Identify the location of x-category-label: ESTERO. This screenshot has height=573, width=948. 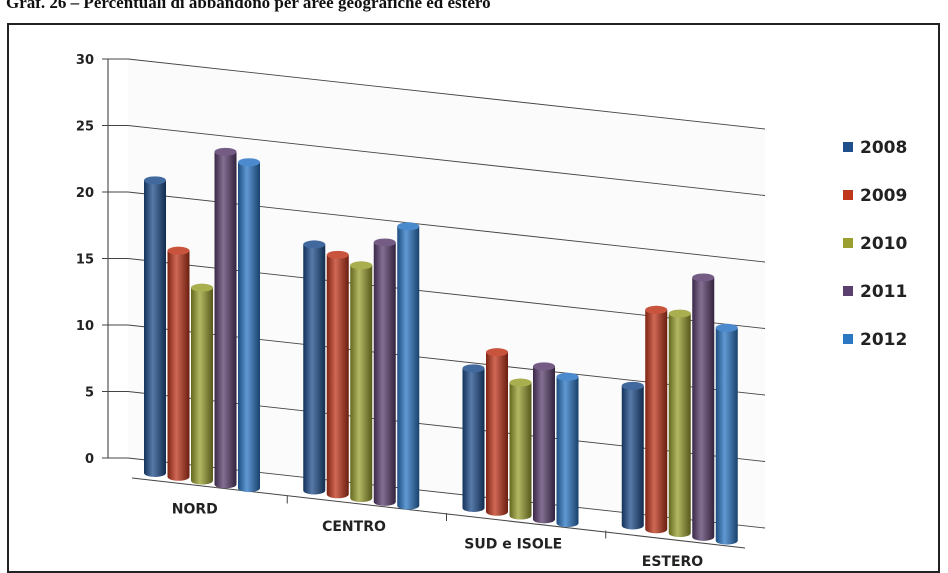
(673, 560).